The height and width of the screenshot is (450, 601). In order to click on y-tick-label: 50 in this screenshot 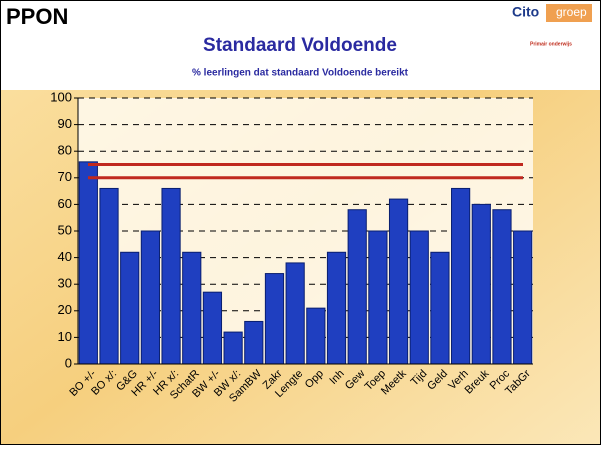, I will do `click(65, 229)`.